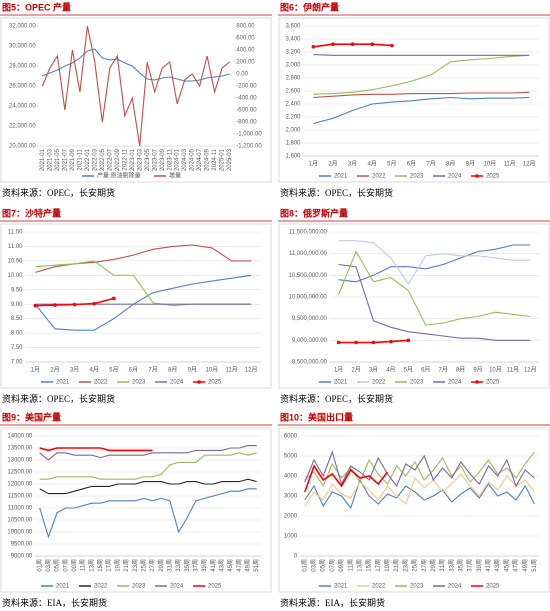 The width and height of the screenshot is (550, 611). I want to click on y-tick-label: 22,000.00, so click(22, 127).